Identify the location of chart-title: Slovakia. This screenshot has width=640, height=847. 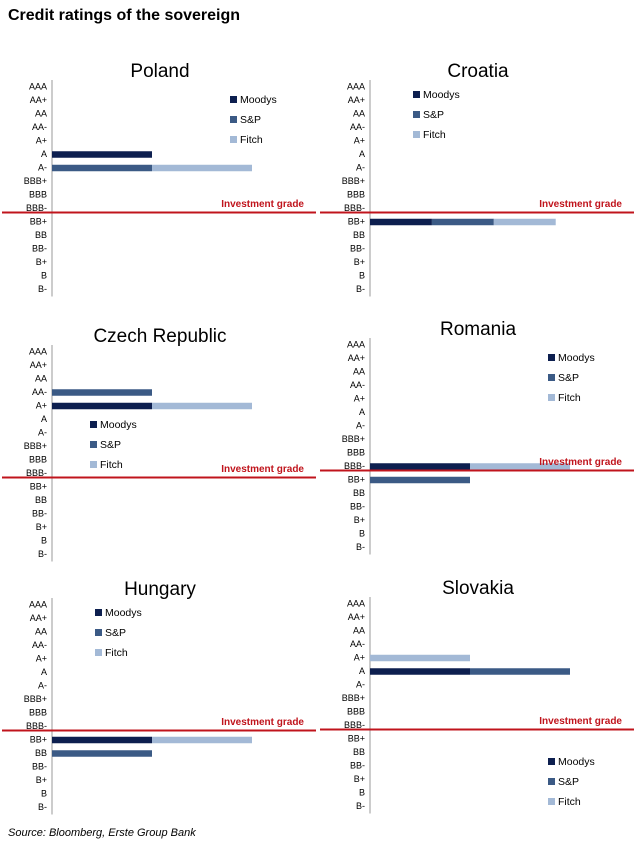
(478, 588).